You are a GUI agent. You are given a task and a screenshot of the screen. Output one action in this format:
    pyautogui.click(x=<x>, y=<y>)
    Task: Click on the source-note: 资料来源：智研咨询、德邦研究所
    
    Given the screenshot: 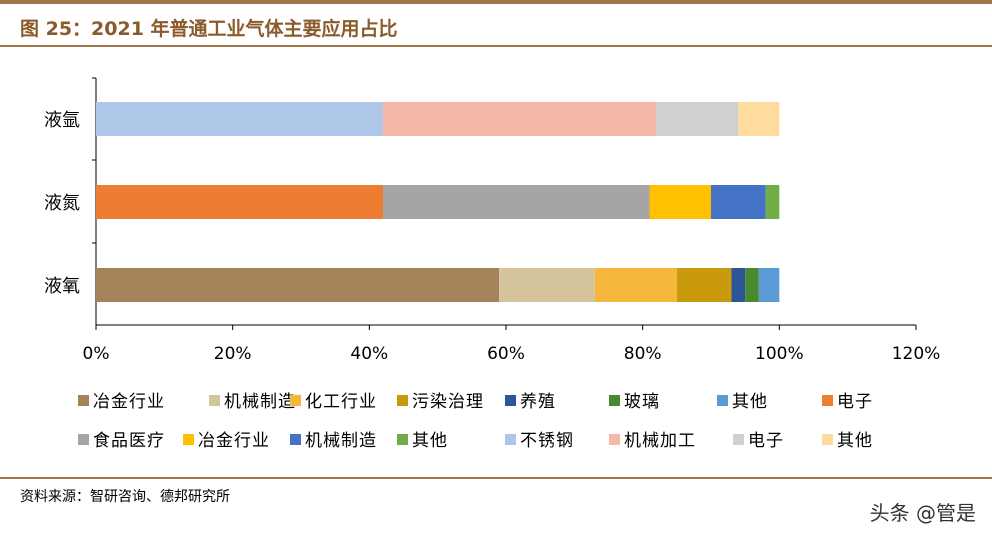 What is the action you would take?
    pyautogui.click(x=125, y=497)
    